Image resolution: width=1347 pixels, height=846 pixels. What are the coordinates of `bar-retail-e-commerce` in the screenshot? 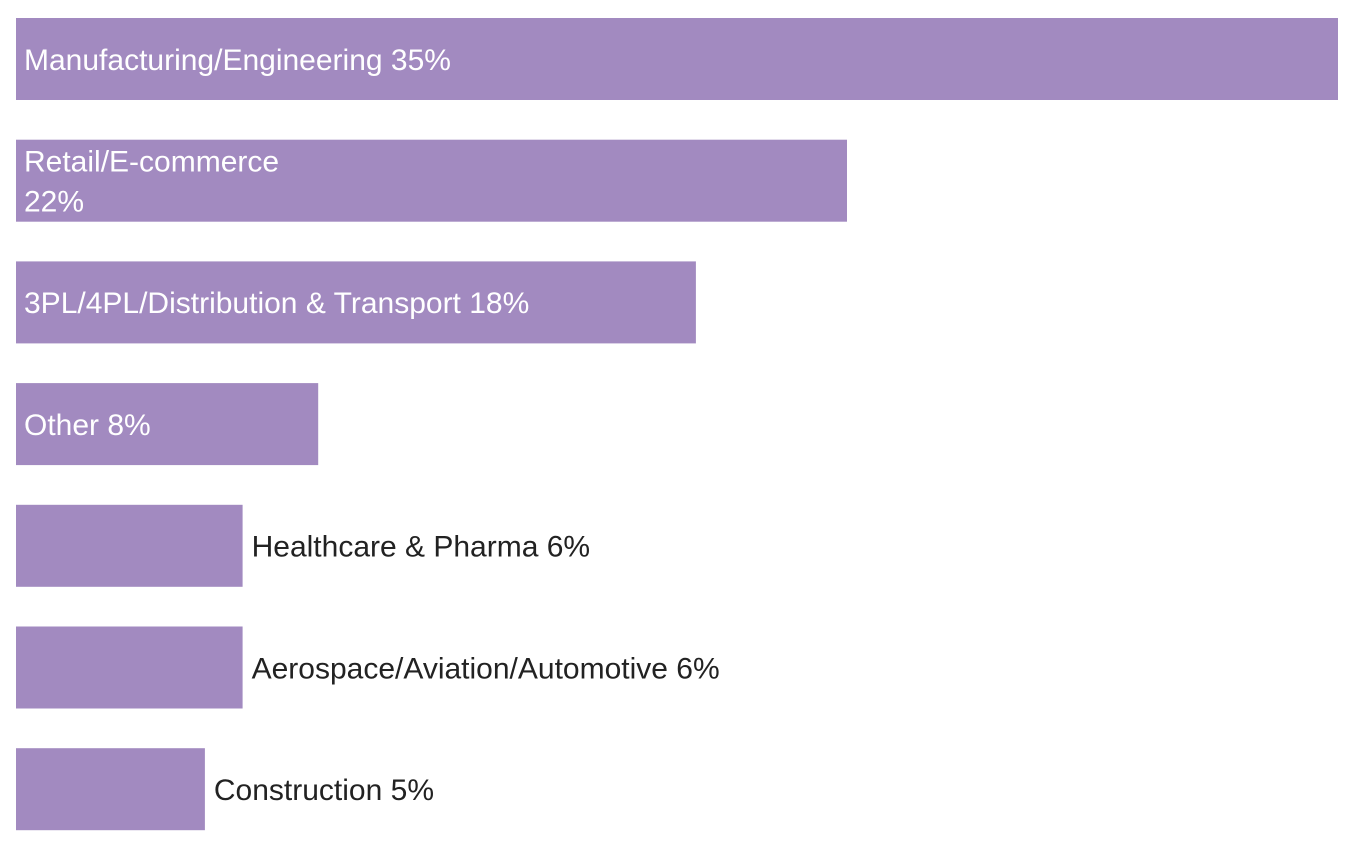 It's located at (431, 180).